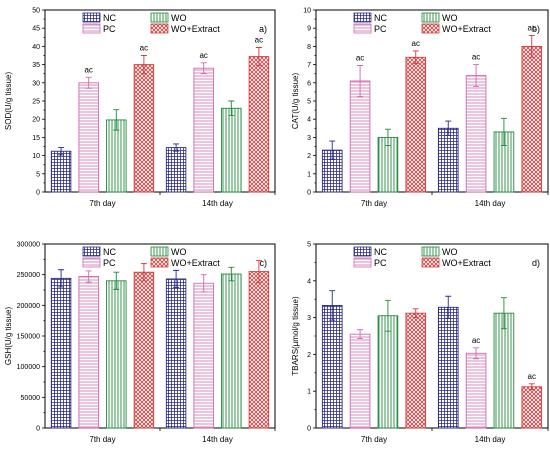  I want to click on y-tick-label: 3, so click(309, 138).